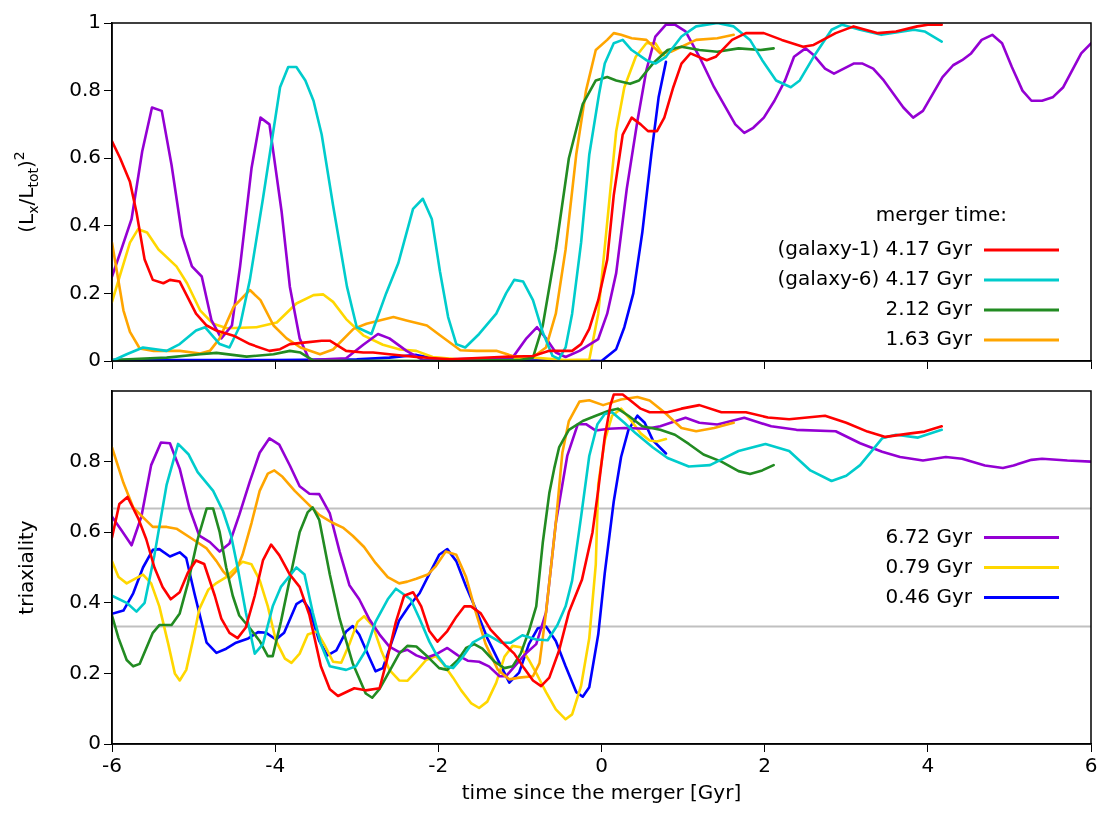 The height and width of the screenshot is (815, 1105). Describe the element at coordinates (26, 567) in the screenshot. I see `y-axis-title: triaxiality` at that location.